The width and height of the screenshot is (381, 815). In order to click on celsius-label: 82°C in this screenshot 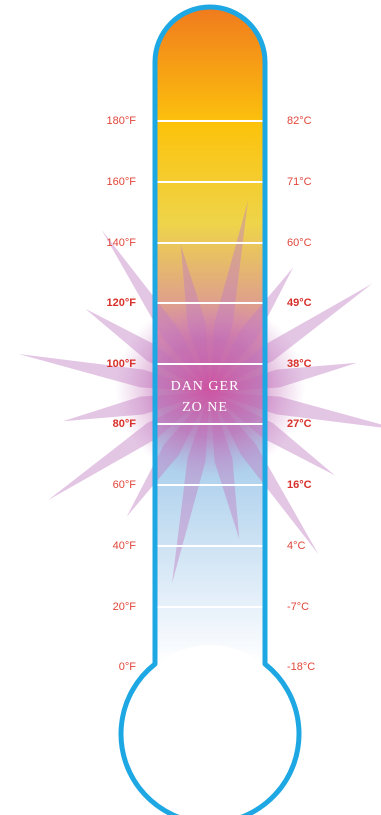, I will do `click(299, 121)`.